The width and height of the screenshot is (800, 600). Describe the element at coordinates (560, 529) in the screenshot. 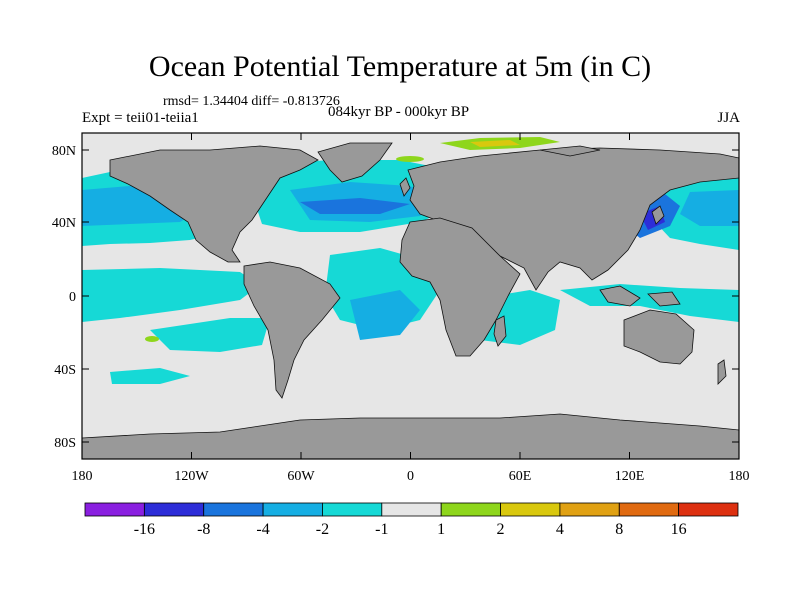

I see `colorbar-label: 4` at that location.